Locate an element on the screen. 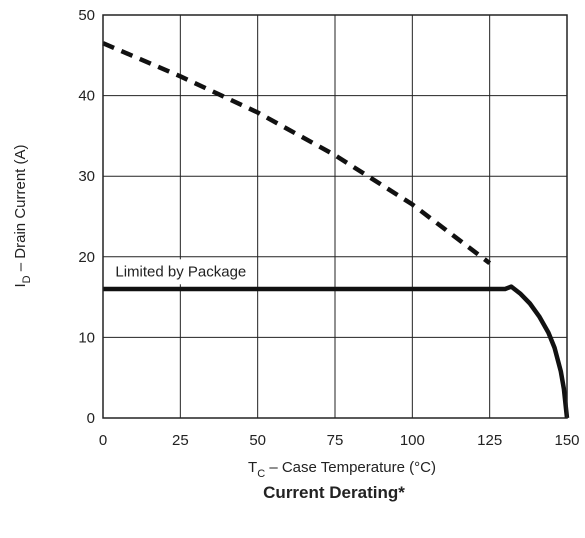  x-axis-title: TC – Case Temperature (°C) is located at coordinates (342, 469).